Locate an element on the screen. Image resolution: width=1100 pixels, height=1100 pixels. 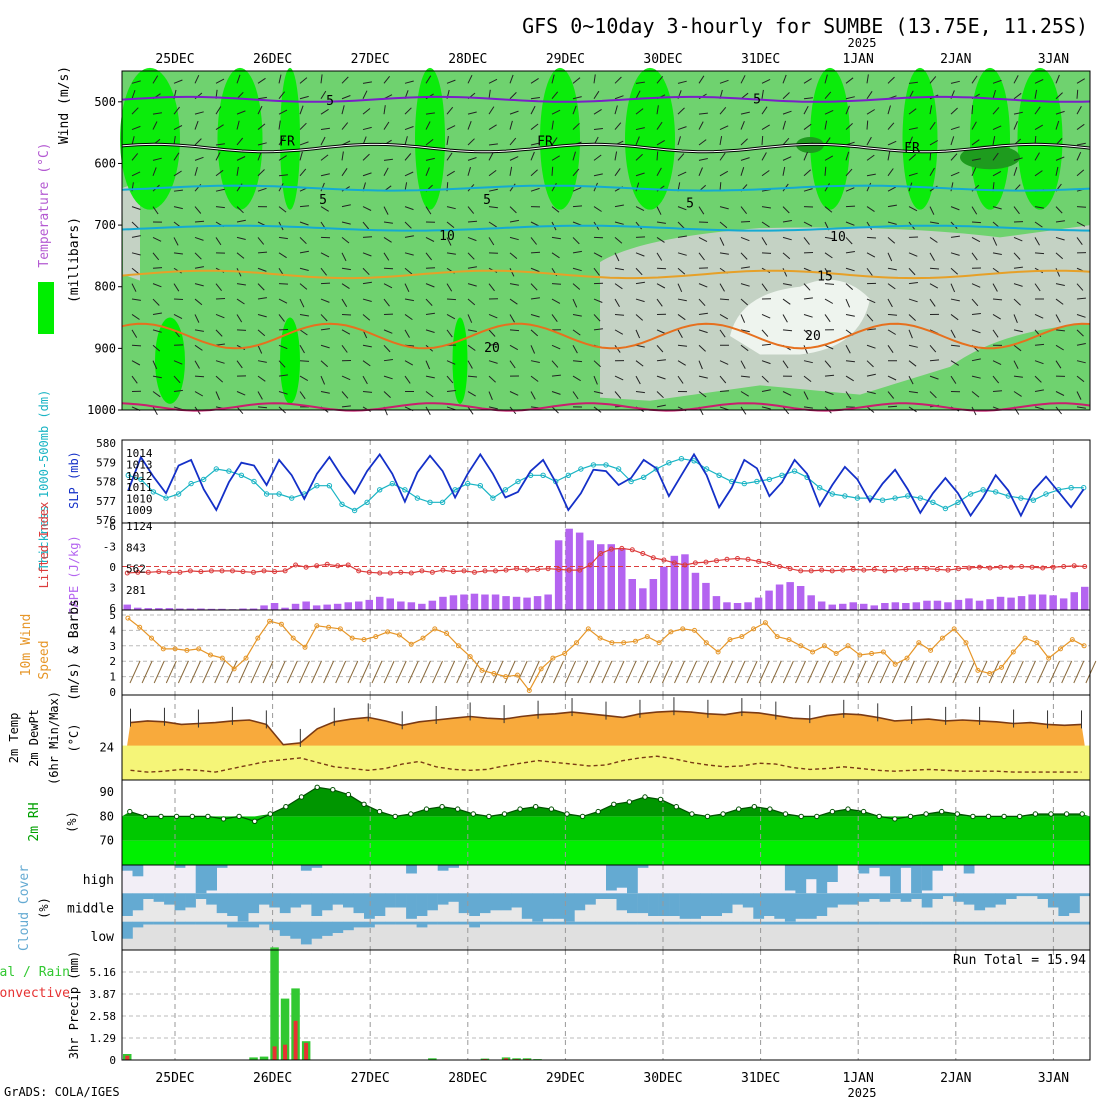
cape-tick-label: 1124 is located at coordinates (139, 526).